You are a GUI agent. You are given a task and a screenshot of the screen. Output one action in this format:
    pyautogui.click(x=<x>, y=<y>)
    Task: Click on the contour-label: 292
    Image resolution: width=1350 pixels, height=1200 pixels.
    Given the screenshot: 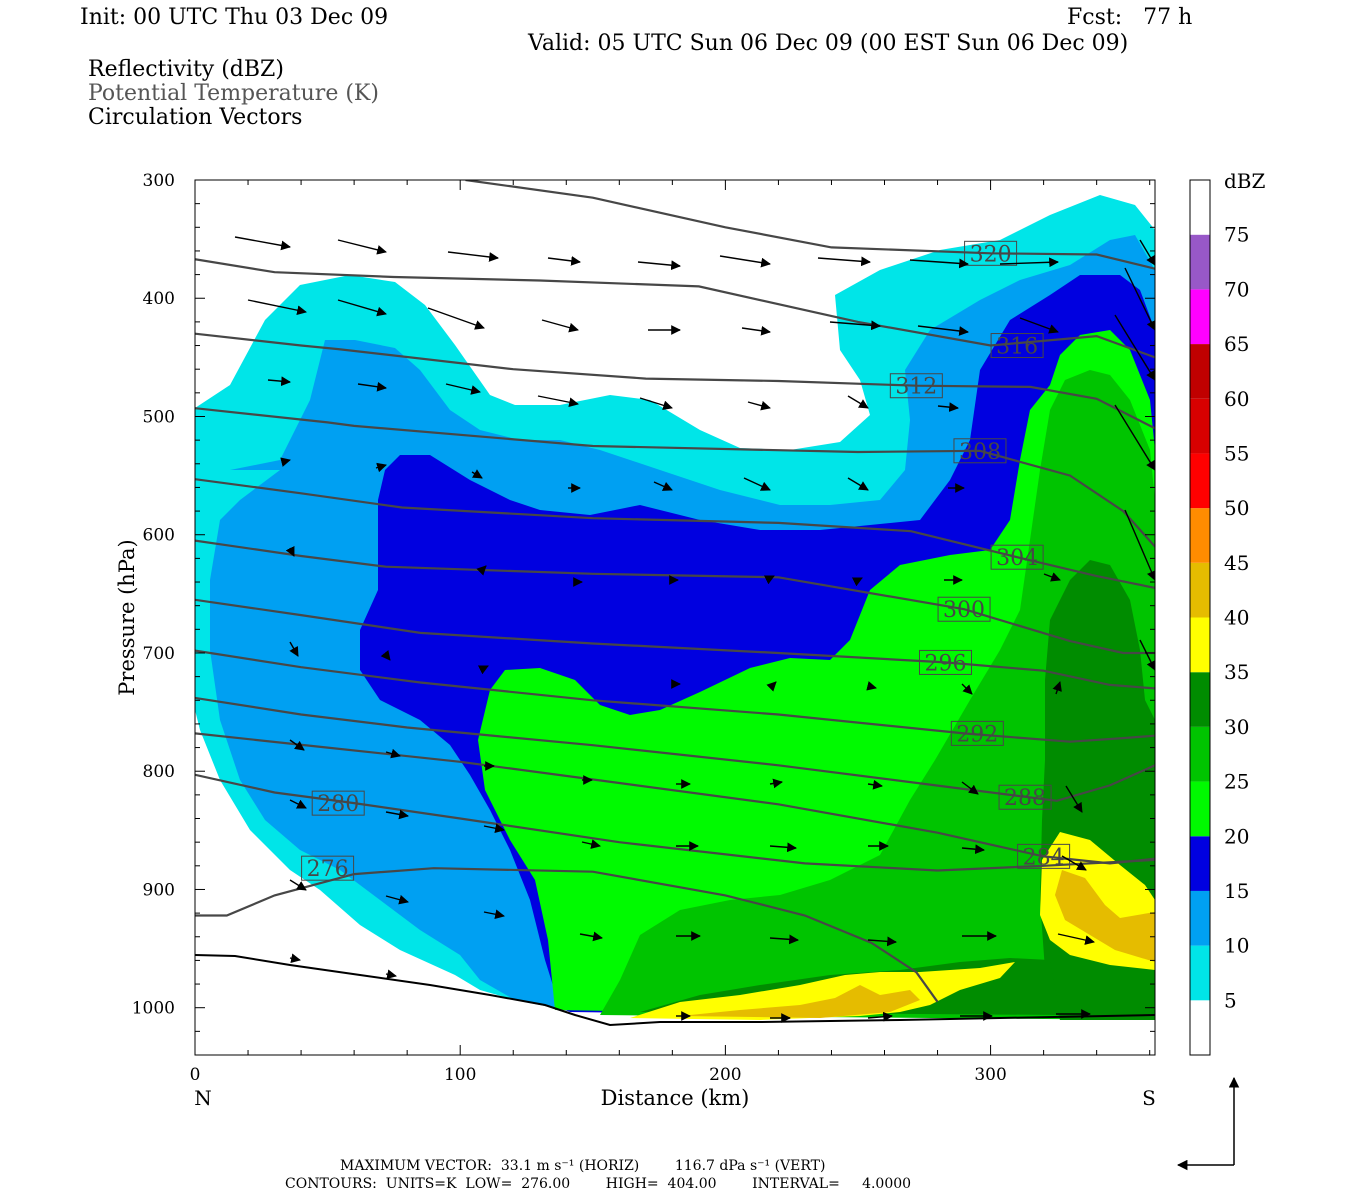 What is the action you would take?
    pyautogui.click(x=977, y=734)
    